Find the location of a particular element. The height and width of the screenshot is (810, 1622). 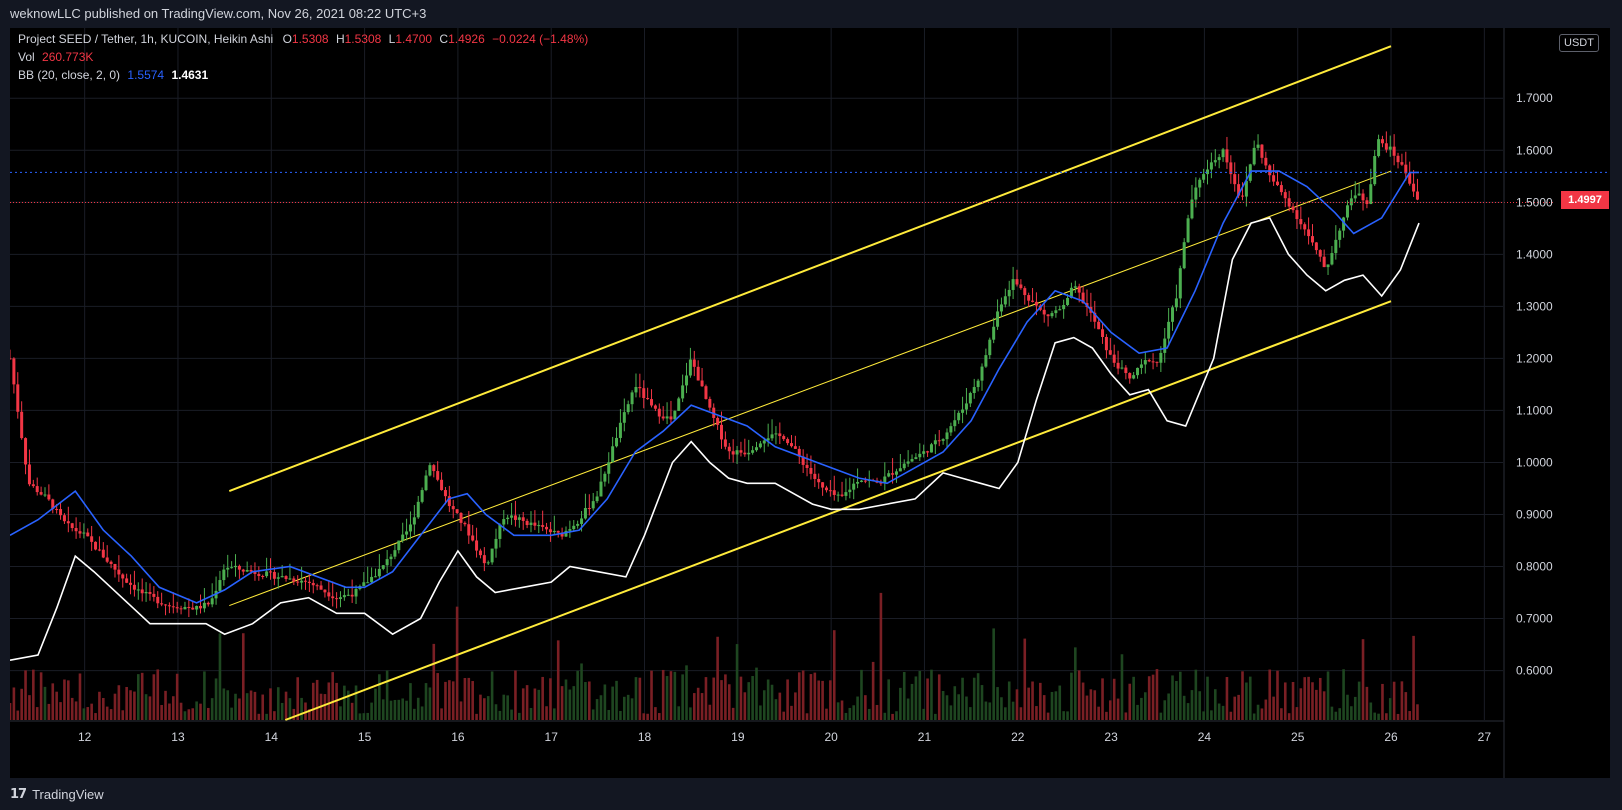

brand-name: TradingView is located at coordinates (68, 794).